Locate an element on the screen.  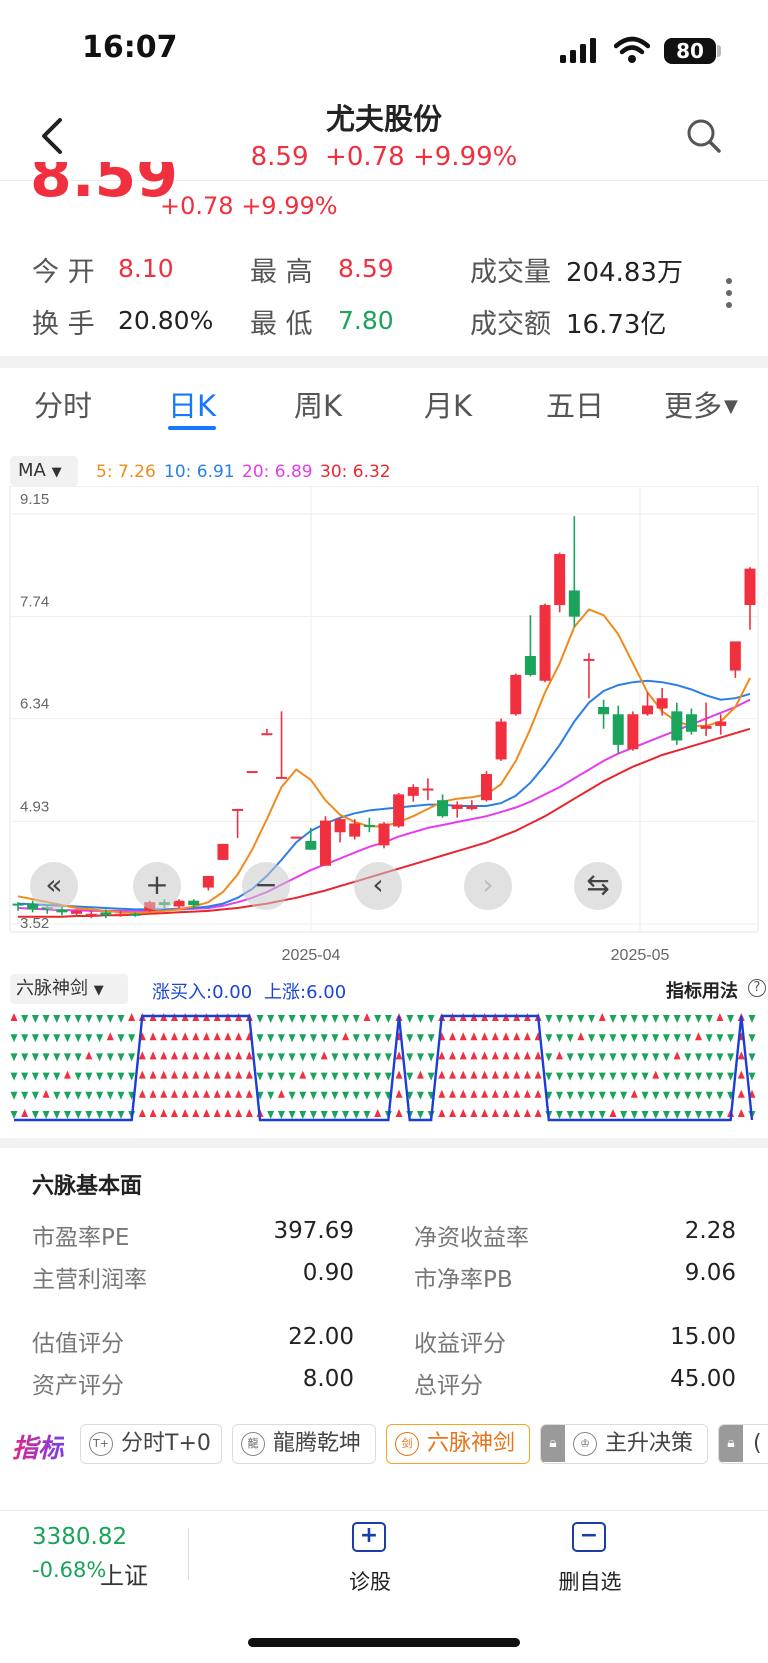
current-price: 8.59 is located at coordinates (104, 186).